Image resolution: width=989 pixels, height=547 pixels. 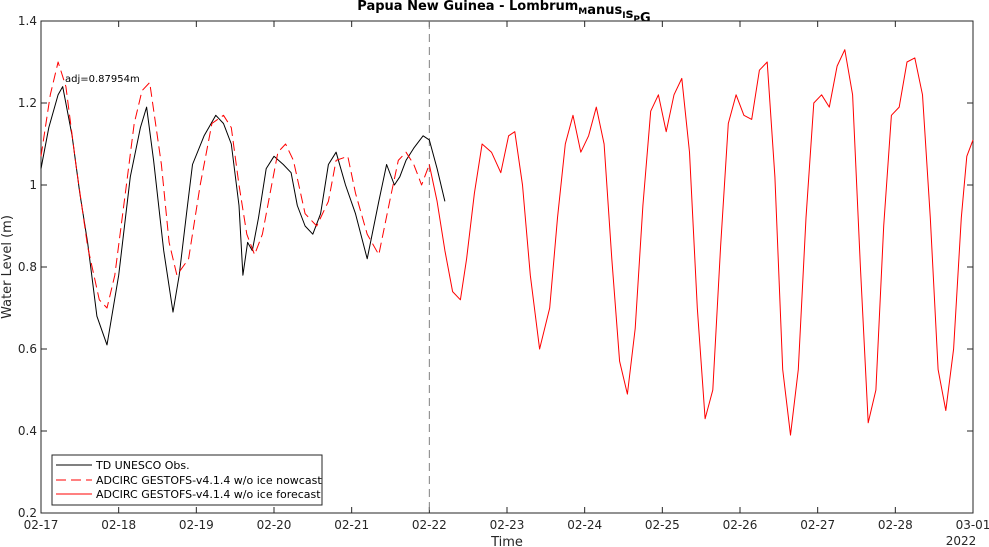 What do you see at coordinates (27, 103) in the screenshot?
I see `y-tick-label: 1.2` at bounding box center [27, 103].